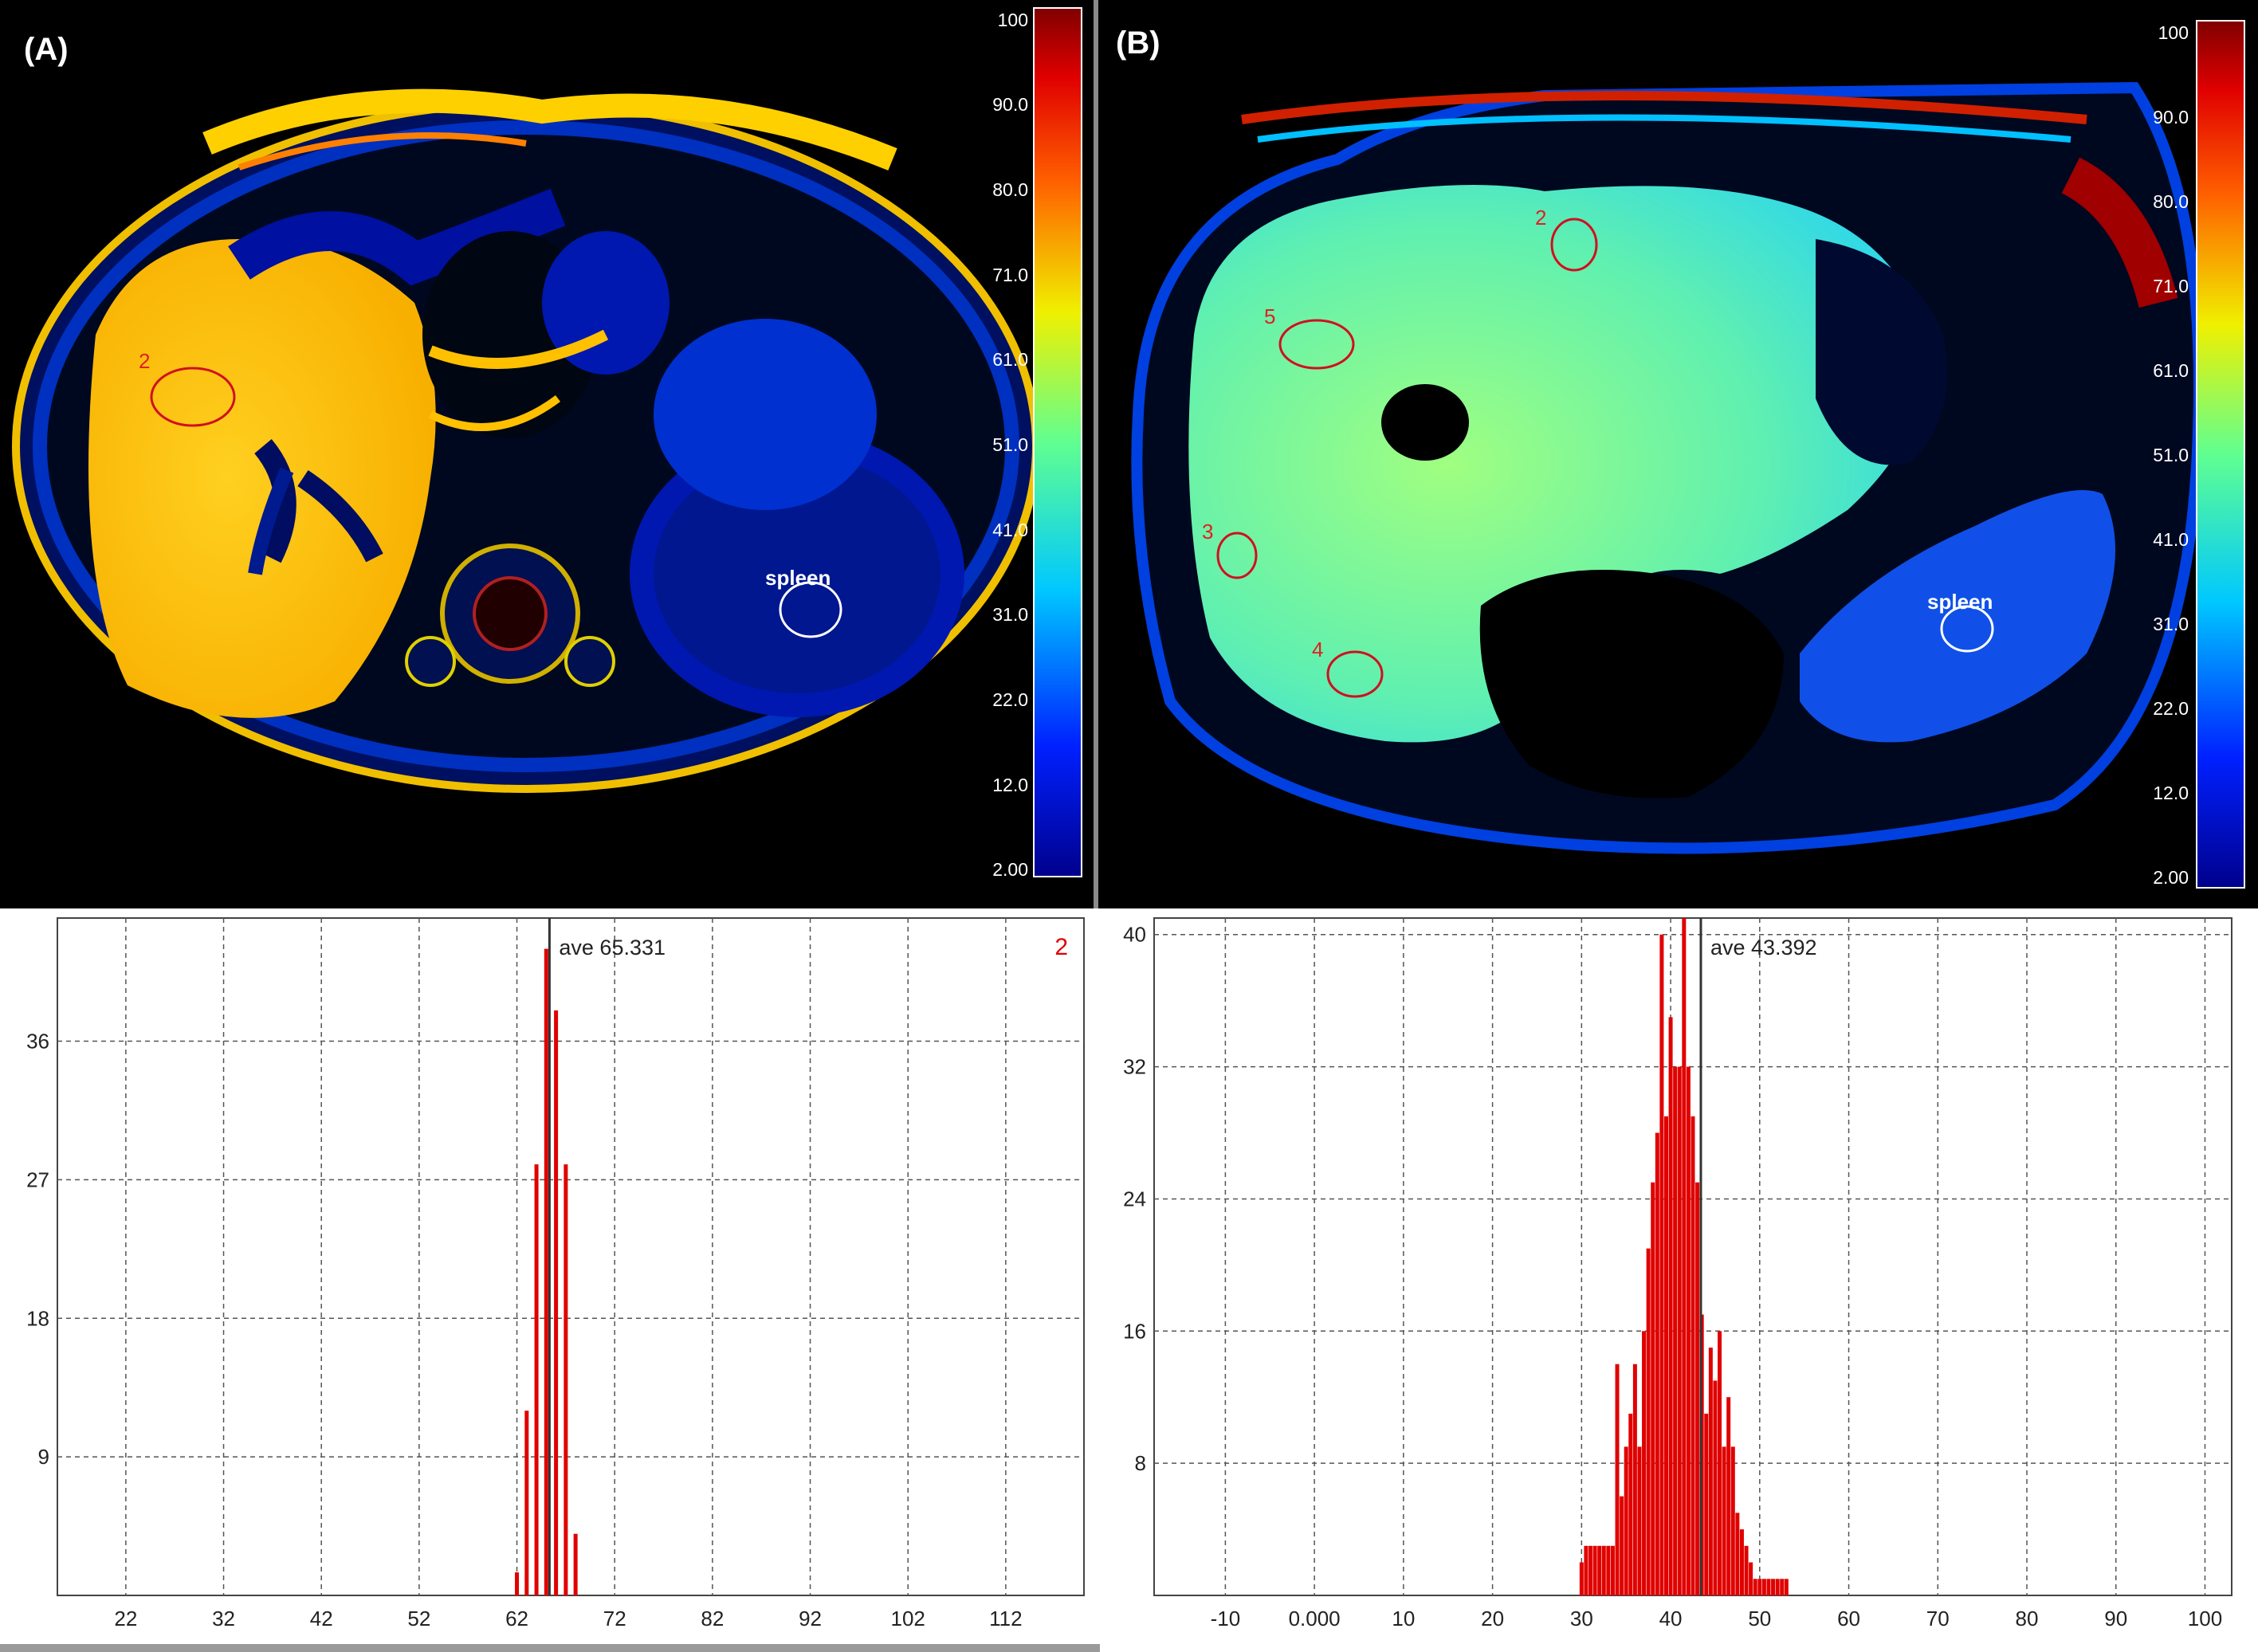  Describe the element at coordinates (712, 1618) in the screenshot. I see `x-tick-label: 82` at that location.